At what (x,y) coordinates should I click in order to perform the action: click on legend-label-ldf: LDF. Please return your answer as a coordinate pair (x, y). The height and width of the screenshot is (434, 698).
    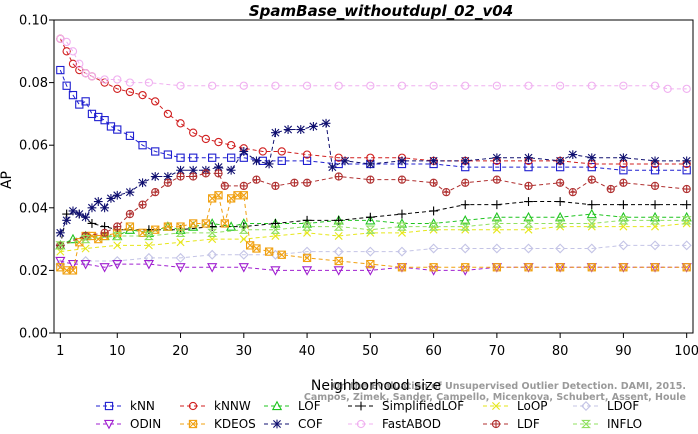
    Looking at the image, I should click on (528, 424).